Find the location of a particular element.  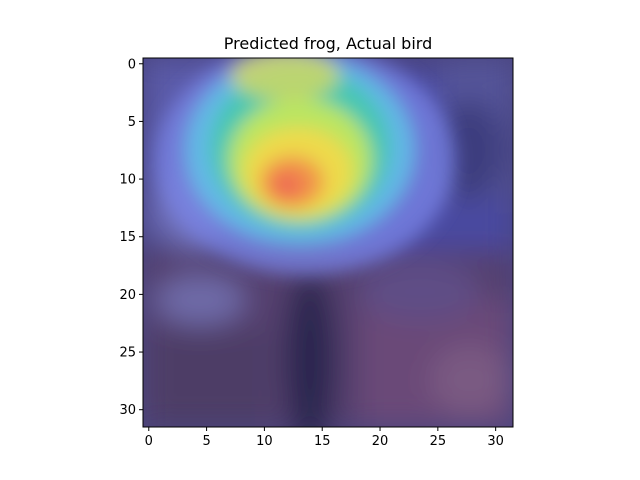

y-tick-label: 10 is located at coordinates (127, 180).